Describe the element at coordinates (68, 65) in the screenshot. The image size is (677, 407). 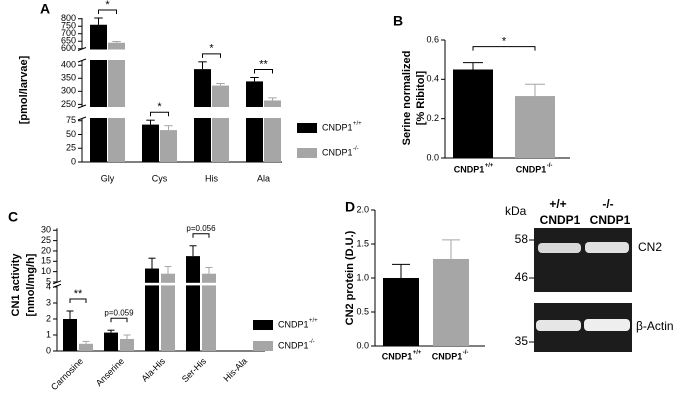
I see `y-tick-label: 400` at that location.